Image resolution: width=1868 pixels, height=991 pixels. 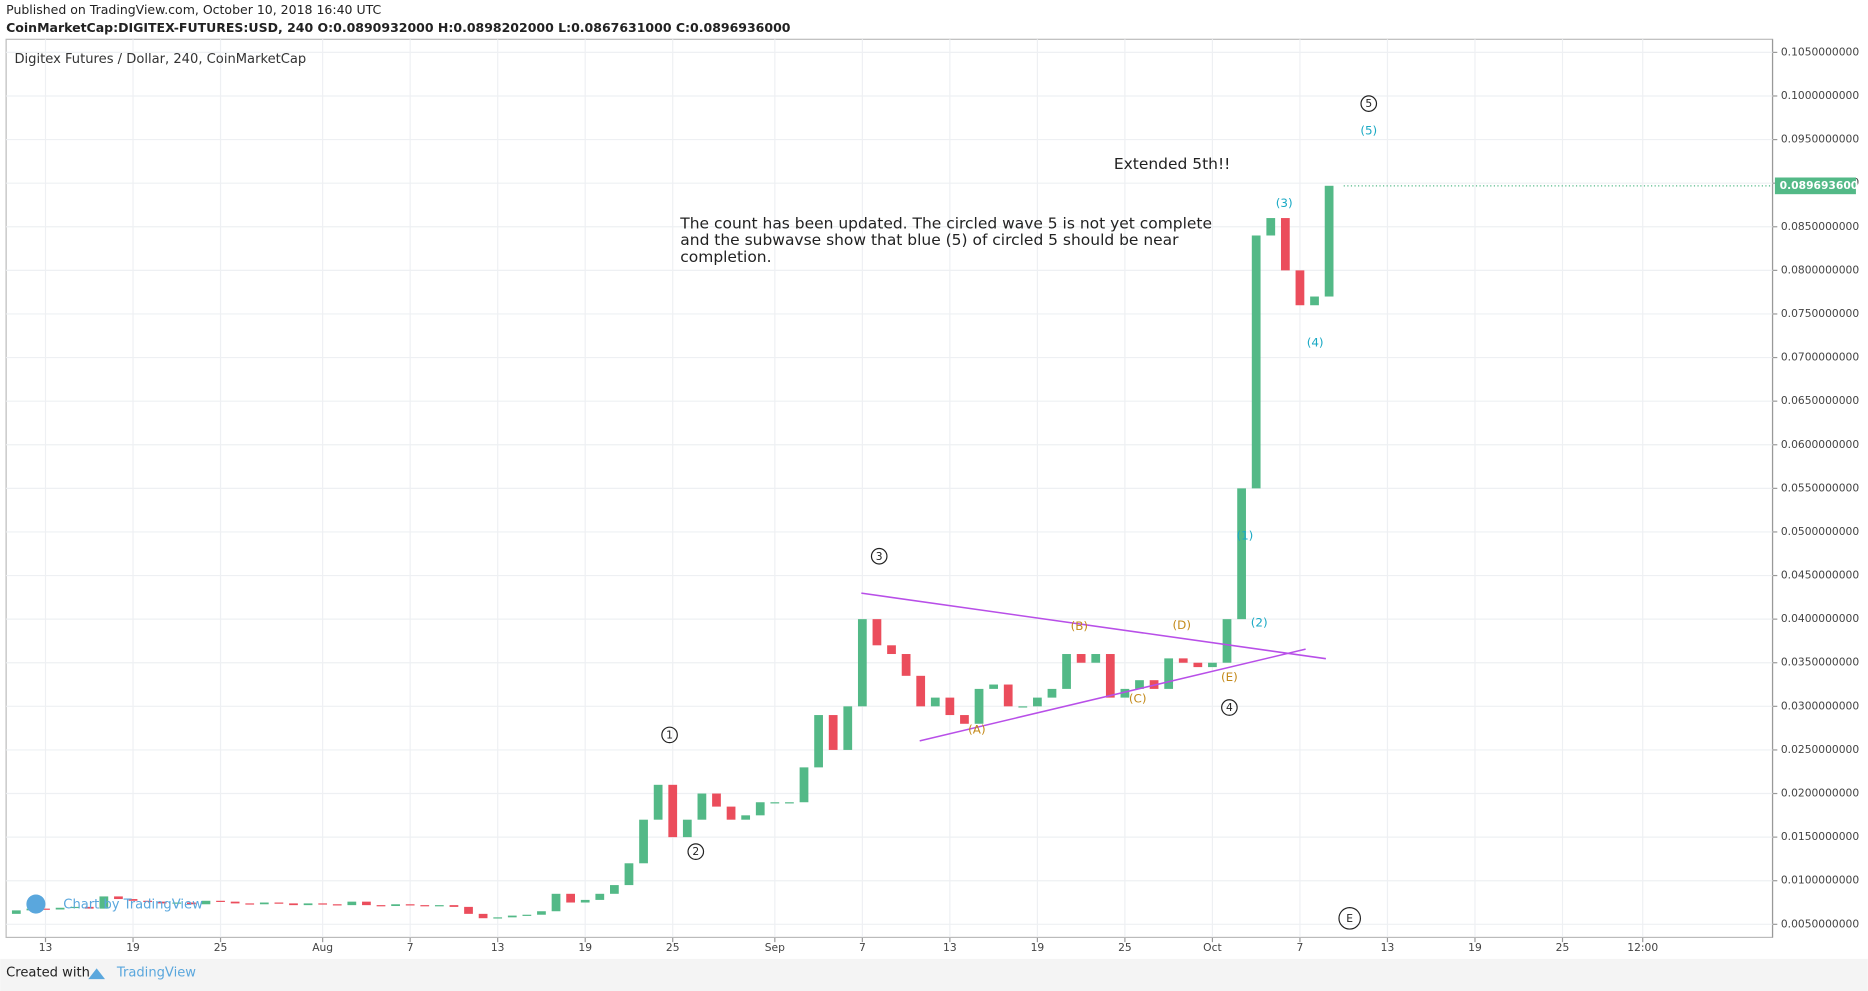 I want to click on brand: TradingView, so click(x=156, y=973).